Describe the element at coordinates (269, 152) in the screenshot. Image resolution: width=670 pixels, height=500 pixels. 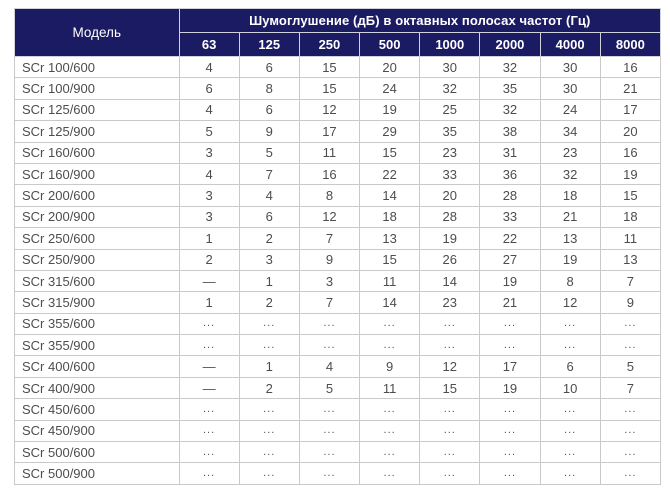
I see `value-cell: 5` at that location.